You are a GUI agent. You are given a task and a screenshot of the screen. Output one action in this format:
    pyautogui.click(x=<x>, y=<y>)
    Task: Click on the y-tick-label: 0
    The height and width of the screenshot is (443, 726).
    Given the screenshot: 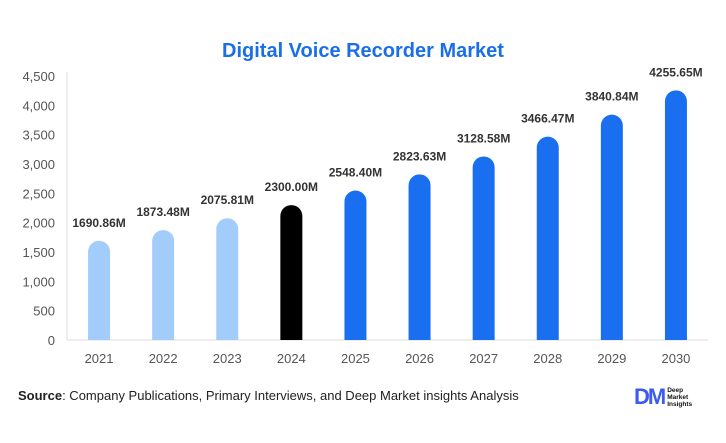 What is the action you would take?
    pyautogui.click(x=51, y=340)
    